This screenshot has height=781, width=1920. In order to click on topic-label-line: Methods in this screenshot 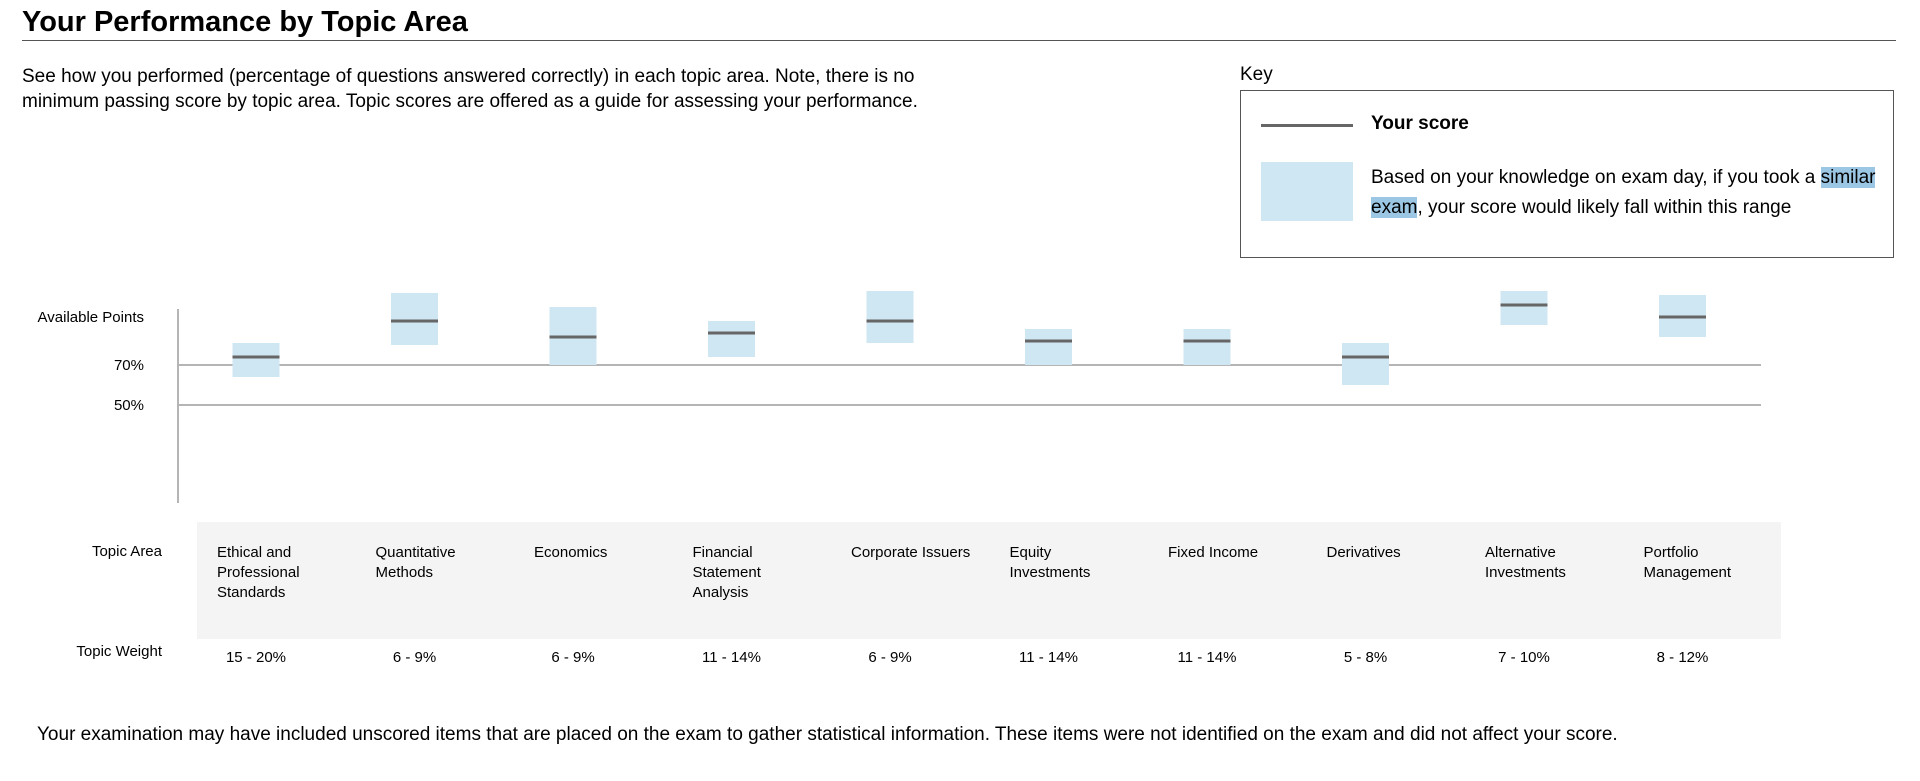, I will do `click(404, 572)`.